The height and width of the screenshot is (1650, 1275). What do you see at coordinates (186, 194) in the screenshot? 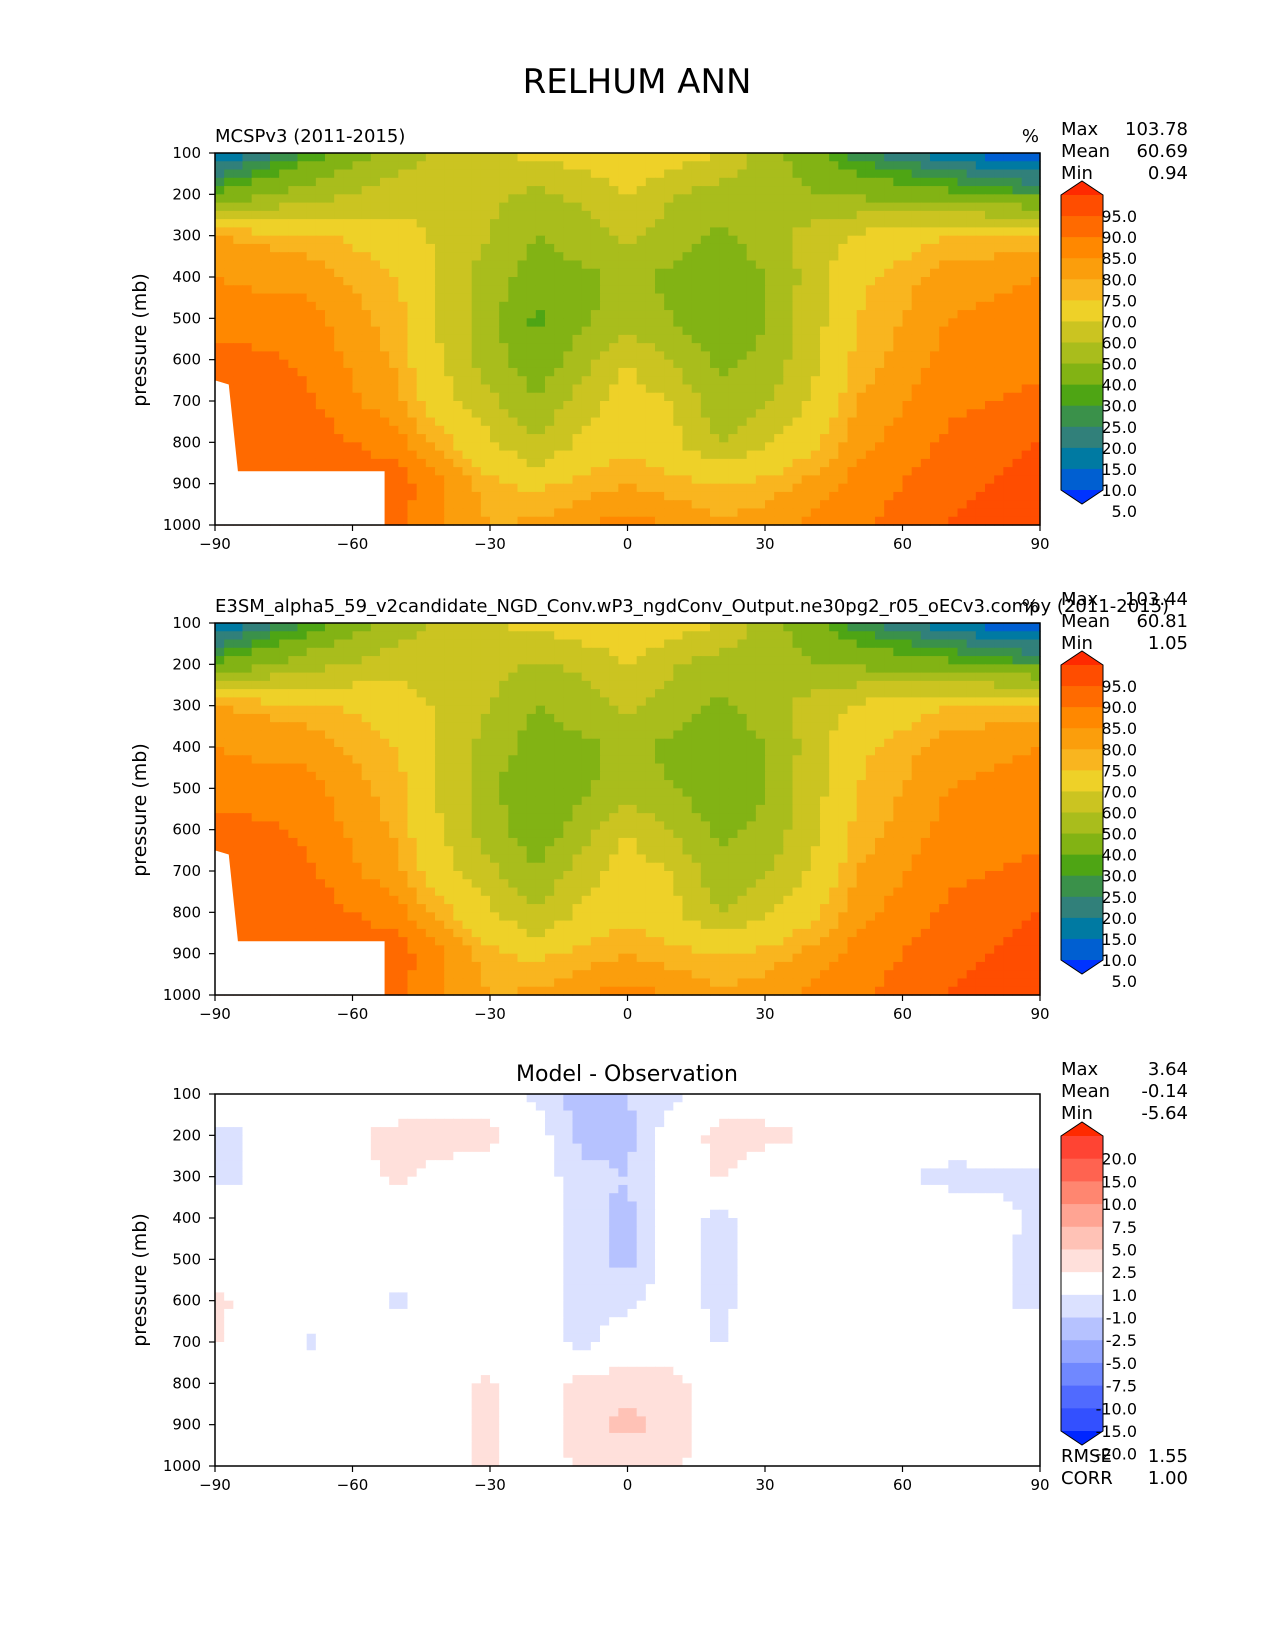
I see `y-tick-label: 200` at bounding box center [186, 194].